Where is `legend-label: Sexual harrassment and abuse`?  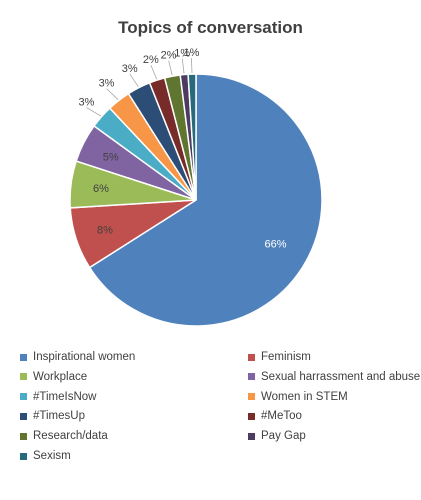
legend-label: Sexual harrassment and abuse is located at coordinates (341, 376).